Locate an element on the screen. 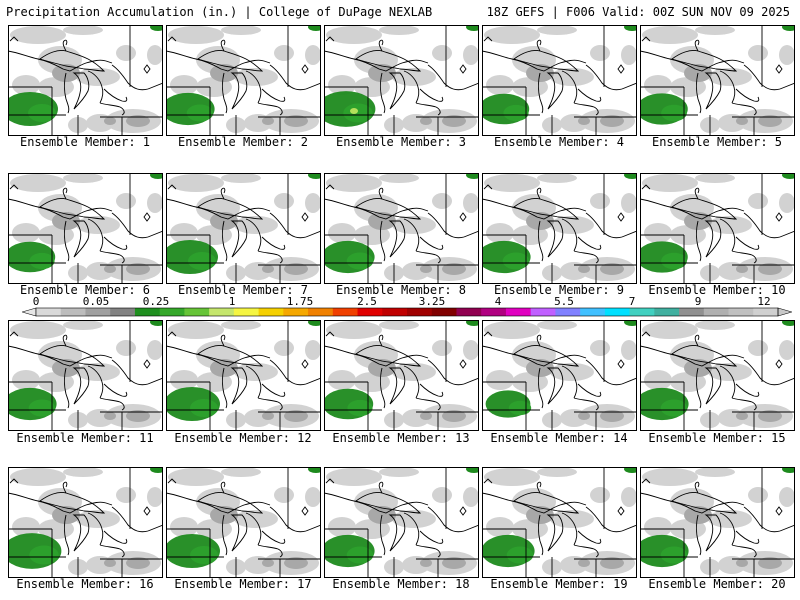 The height and width of the screenshot is (600, 800). member-label: Ensemble Member: 3 is located at coordinates (401, 142).